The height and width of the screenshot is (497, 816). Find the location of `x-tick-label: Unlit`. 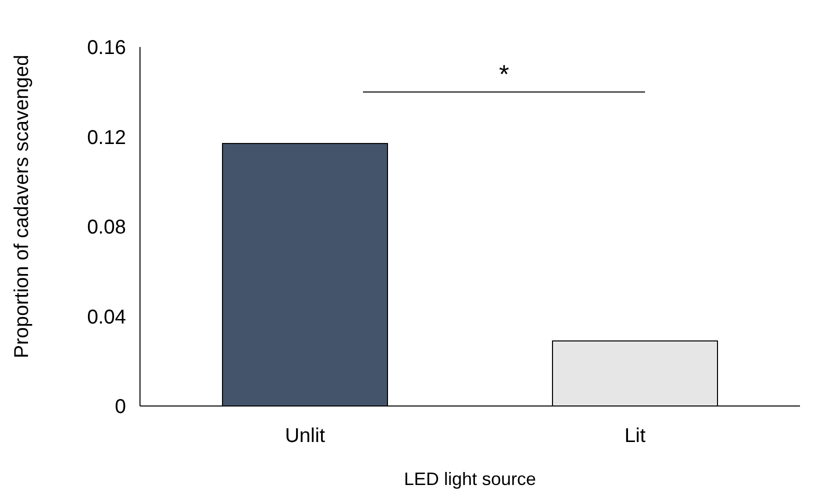

x-tick-label: Unlit is located at coordinates (305, 436).